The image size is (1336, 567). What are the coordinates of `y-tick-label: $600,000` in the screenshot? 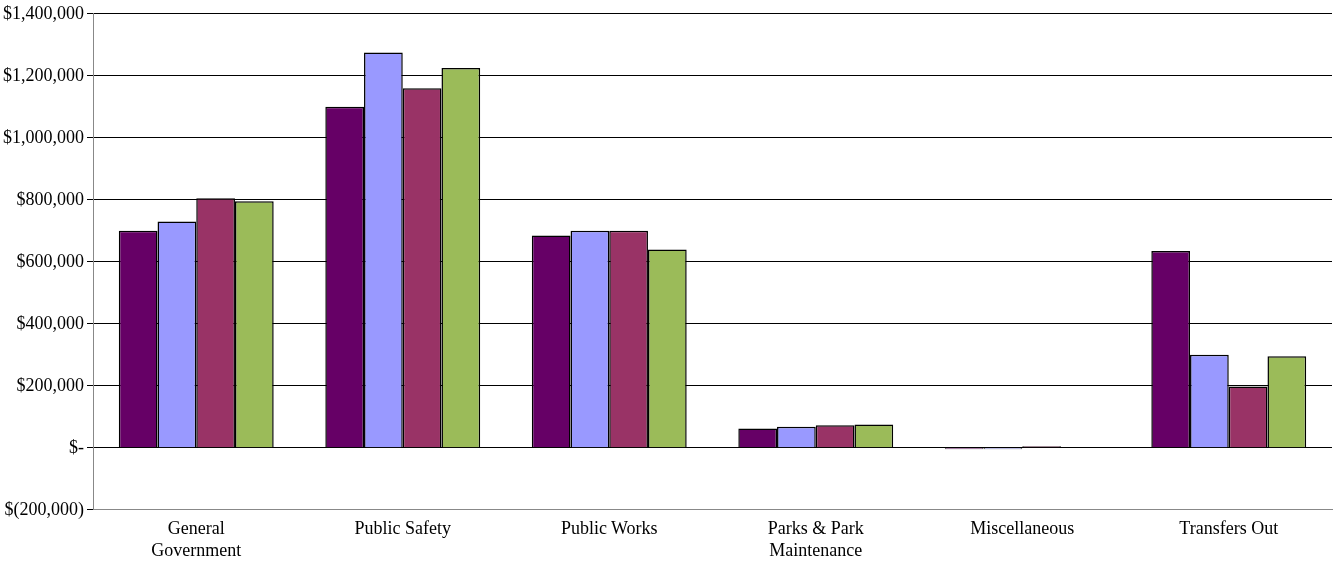 It's located at (50, 260).